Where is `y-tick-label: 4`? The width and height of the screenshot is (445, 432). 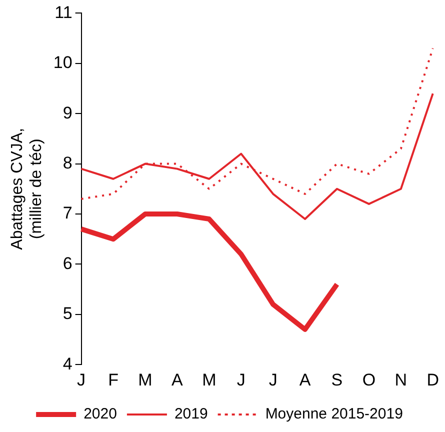
y-tick-label: 4 is located at coordinates (67, 364).